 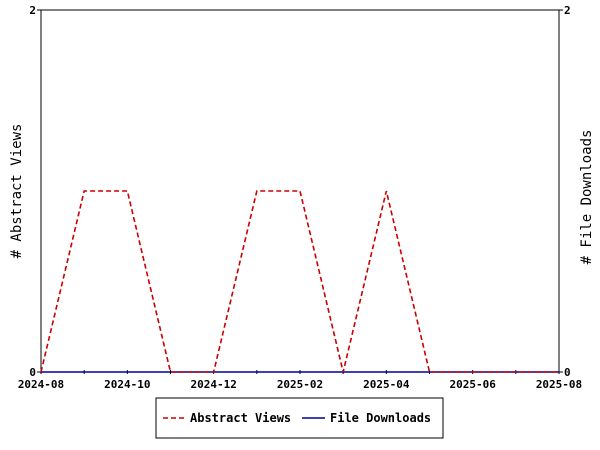 I want to click on legend: Abstract Views File Downloads, so click(x=299, y=418).